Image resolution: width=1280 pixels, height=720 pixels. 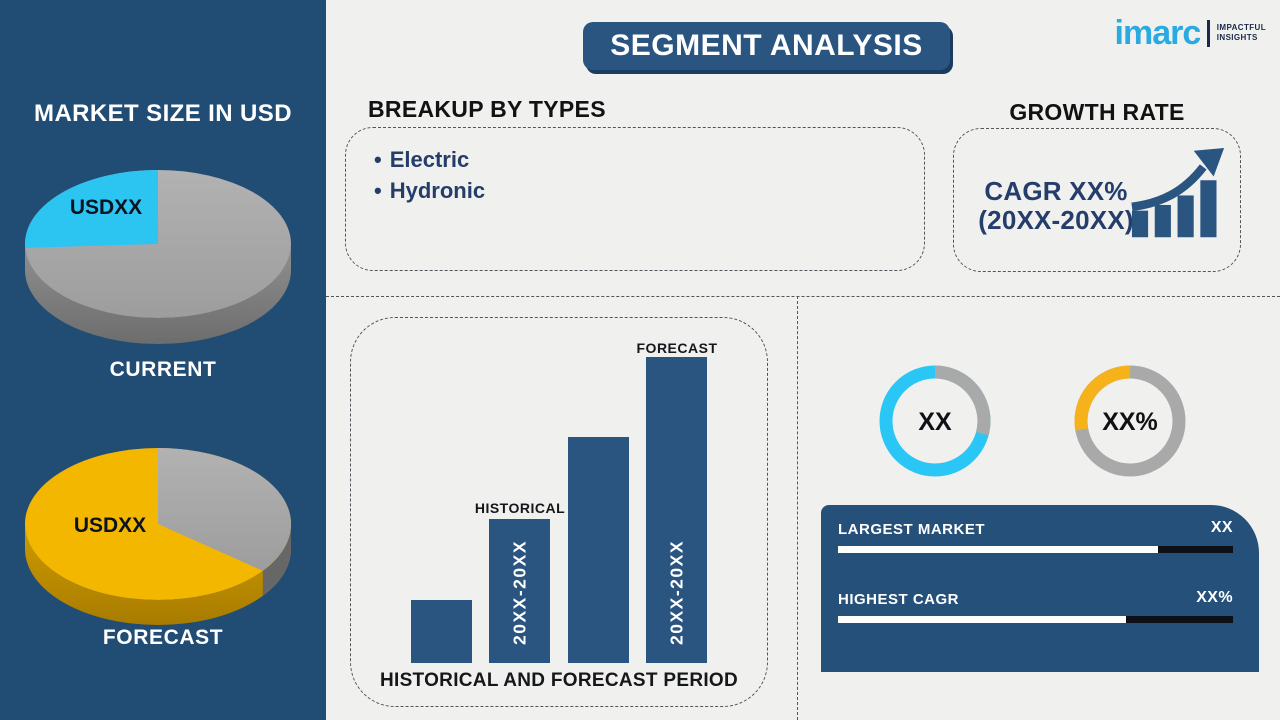 I want to click on historical-period-label: 20XX-20XX, so click(x=519, y=592).